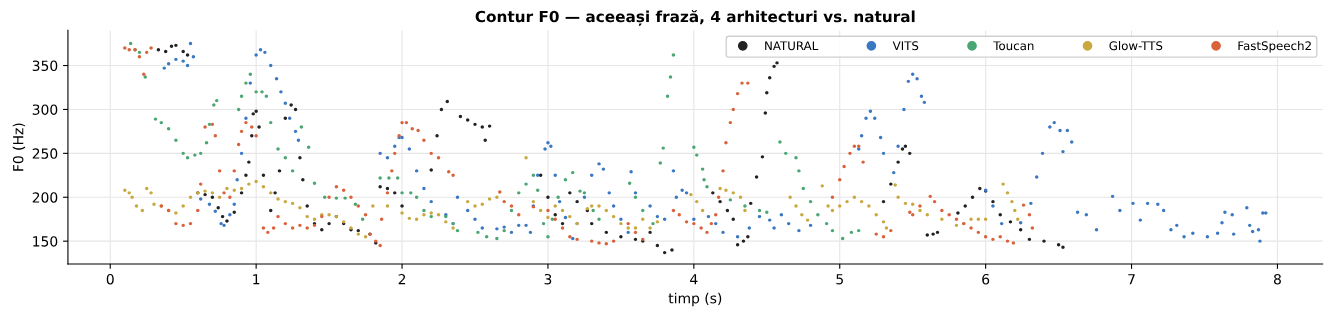 This screenshot has width=1332, height=320. What do you see at coordinates (694, 279) in the screenshot?
I see `x-tick-label: 4` at bounding box center [694, 279].